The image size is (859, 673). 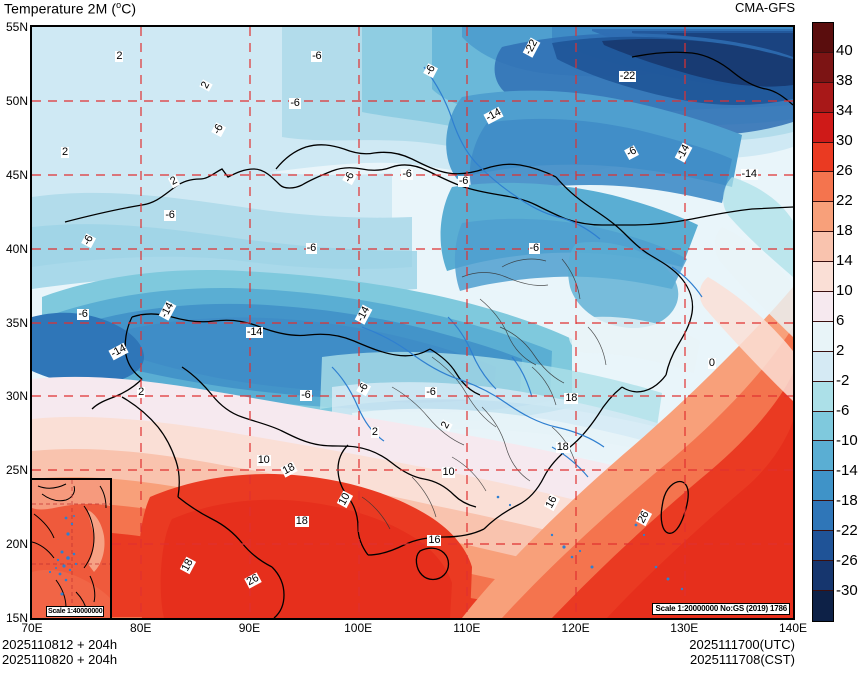 What do you see at coordinates (16, 544) in the screenshot?
I see `lat-tick-20N: 20N` at bounding box center [16, 544].